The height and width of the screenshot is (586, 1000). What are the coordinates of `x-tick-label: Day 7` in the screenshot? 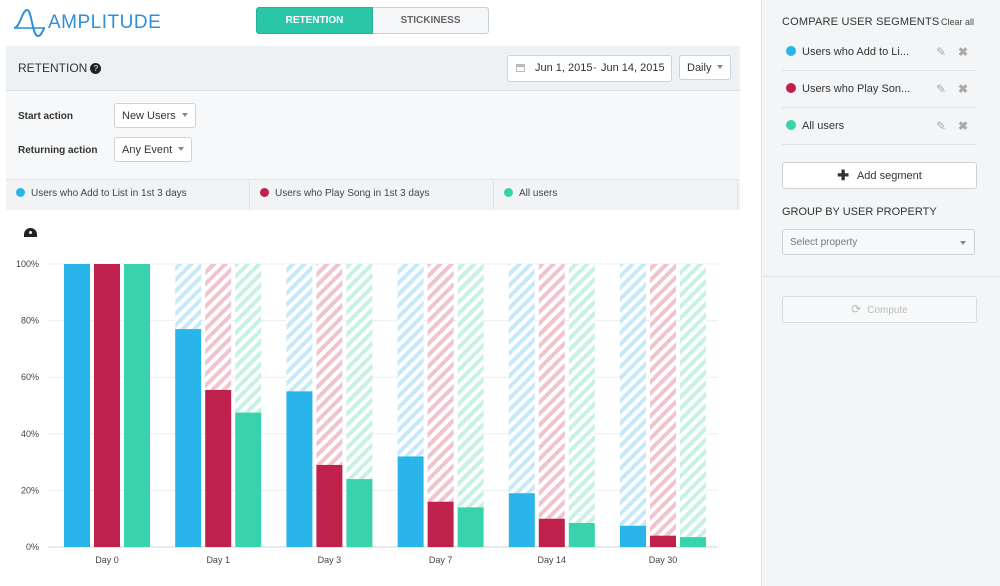 It's located at (441, 560).